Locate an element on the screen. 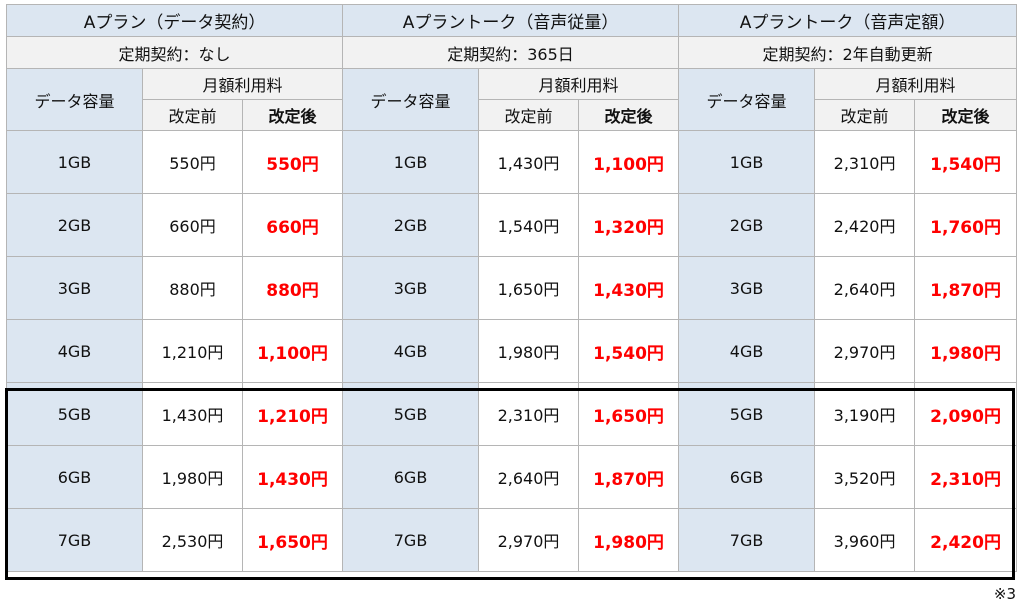 Image resolution: width=1024 pixels, height=609 pixels. price-before-cell: 3,520円 is located at coordinates (865, 477).